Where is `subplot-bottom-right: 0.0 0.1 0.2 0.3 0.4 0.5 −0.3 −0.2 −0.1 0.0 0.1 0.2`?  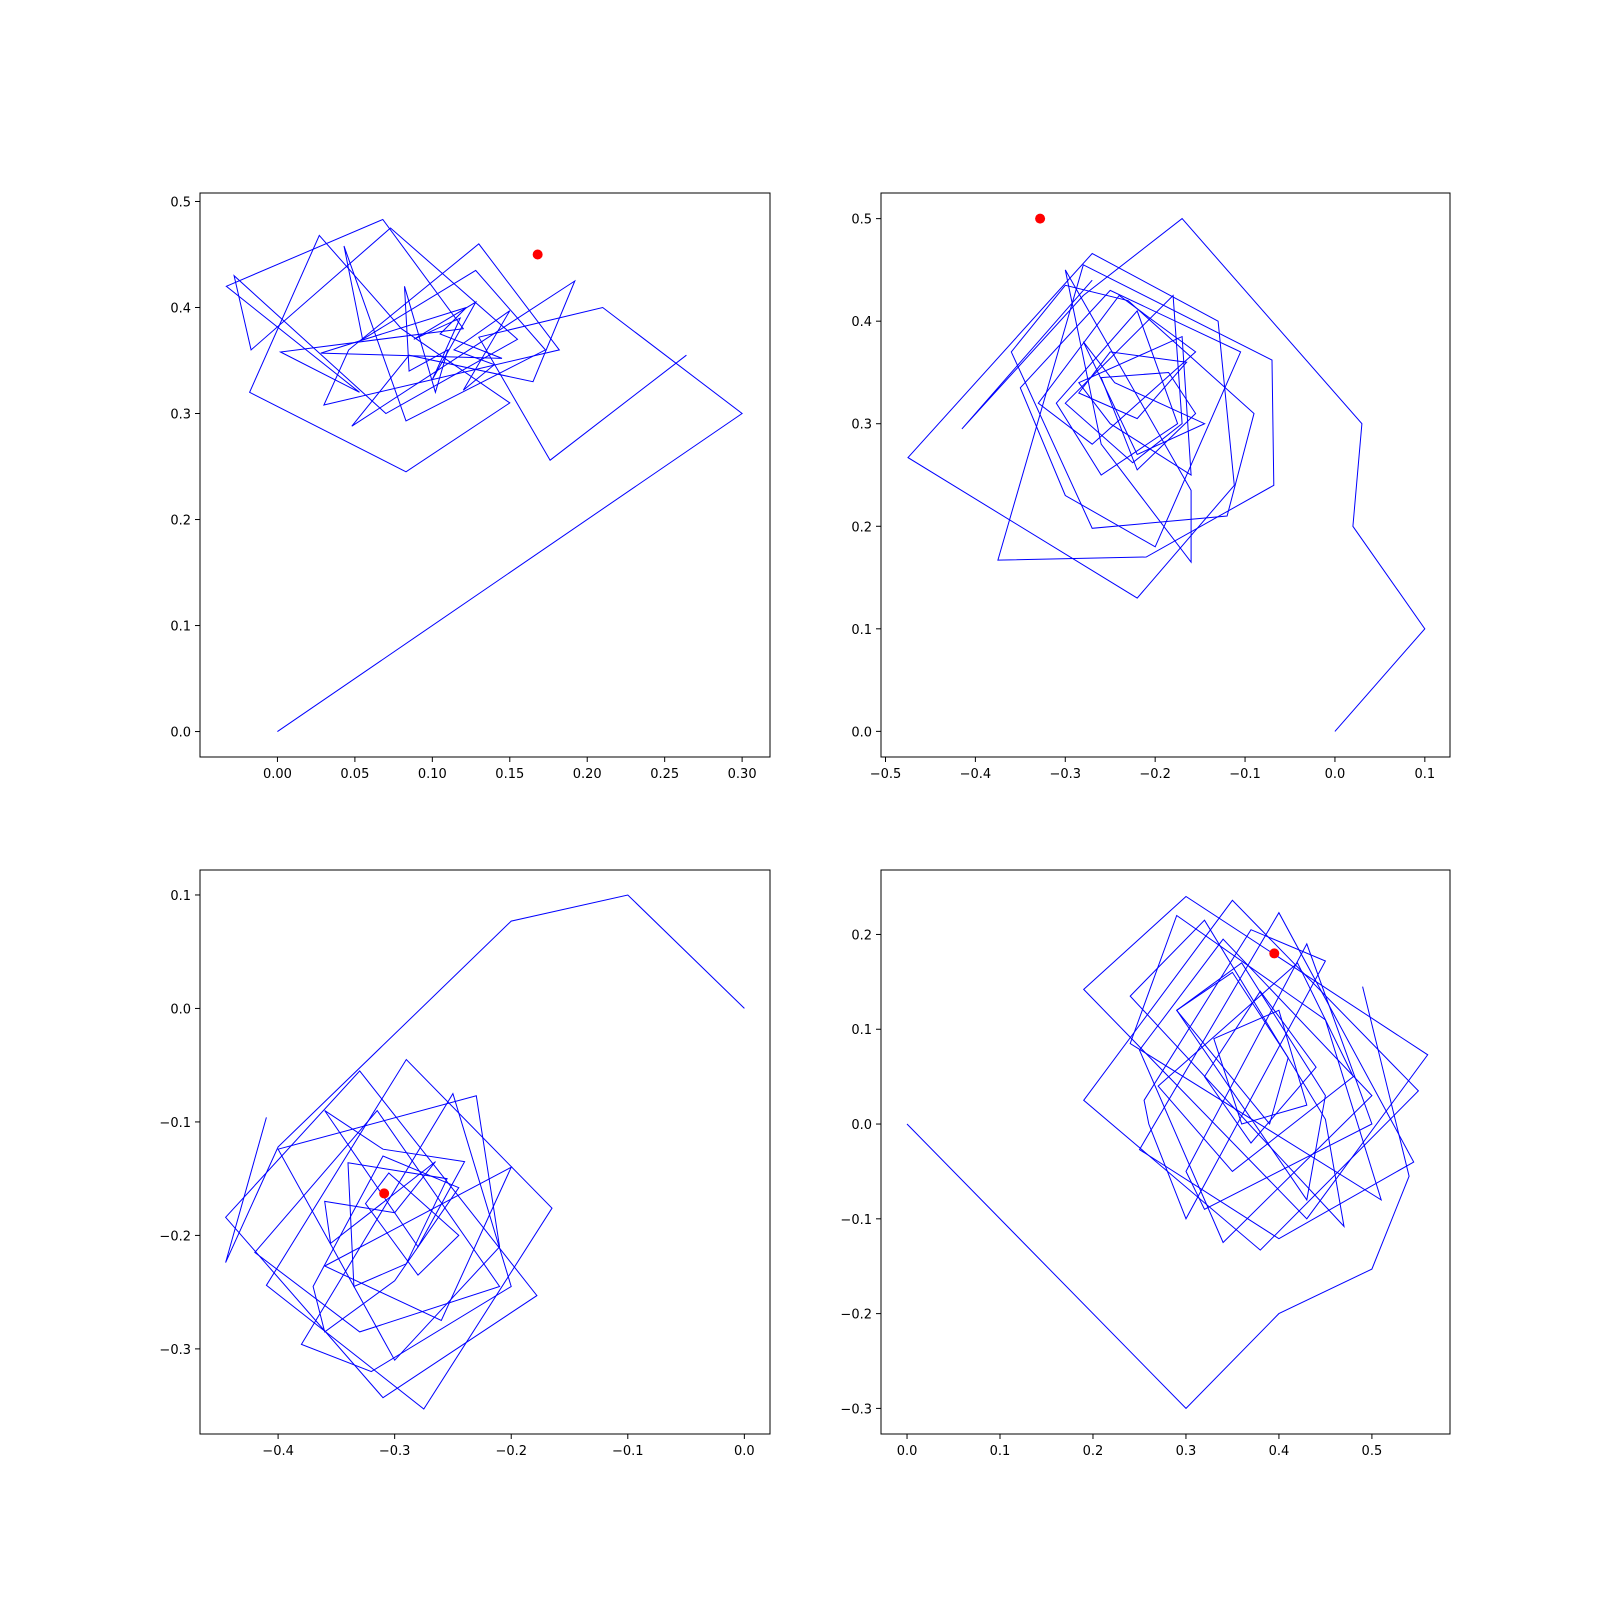
subplot-bottom-right: 0.0 0.1 0.2 0.3 0.4 0.5 −0.3 −0.2 −0.1 0.0 0.1 0.2 is located at coordinates (1145, 1164).